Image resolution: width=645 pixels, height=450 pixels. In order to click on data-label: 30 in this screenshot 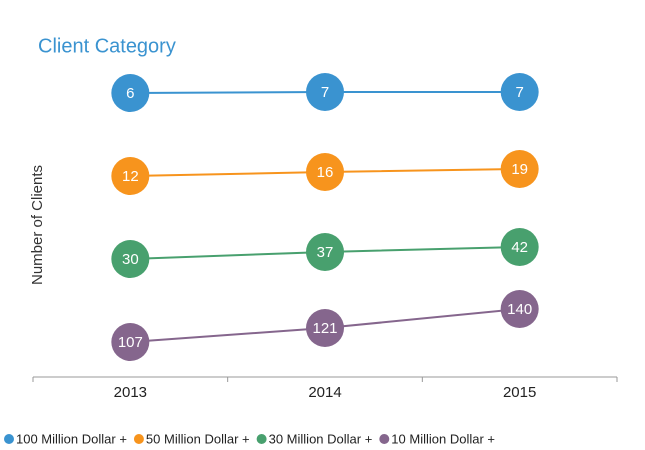, I will do `click(130, 259)`.